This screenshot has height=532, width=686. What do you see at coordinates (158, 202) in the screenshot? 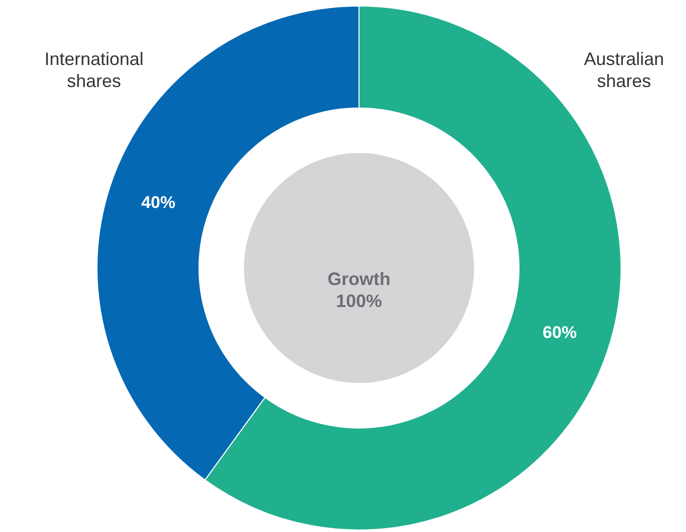
I see `data-label: 40%` at bounding box center [158, 202].